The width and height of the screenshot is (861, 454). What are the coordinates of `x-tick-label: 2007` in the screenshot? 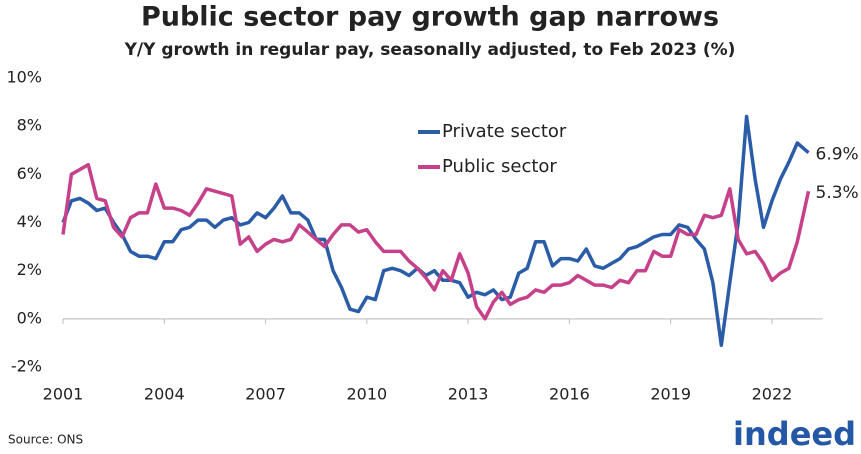 It's located at (265, 394).